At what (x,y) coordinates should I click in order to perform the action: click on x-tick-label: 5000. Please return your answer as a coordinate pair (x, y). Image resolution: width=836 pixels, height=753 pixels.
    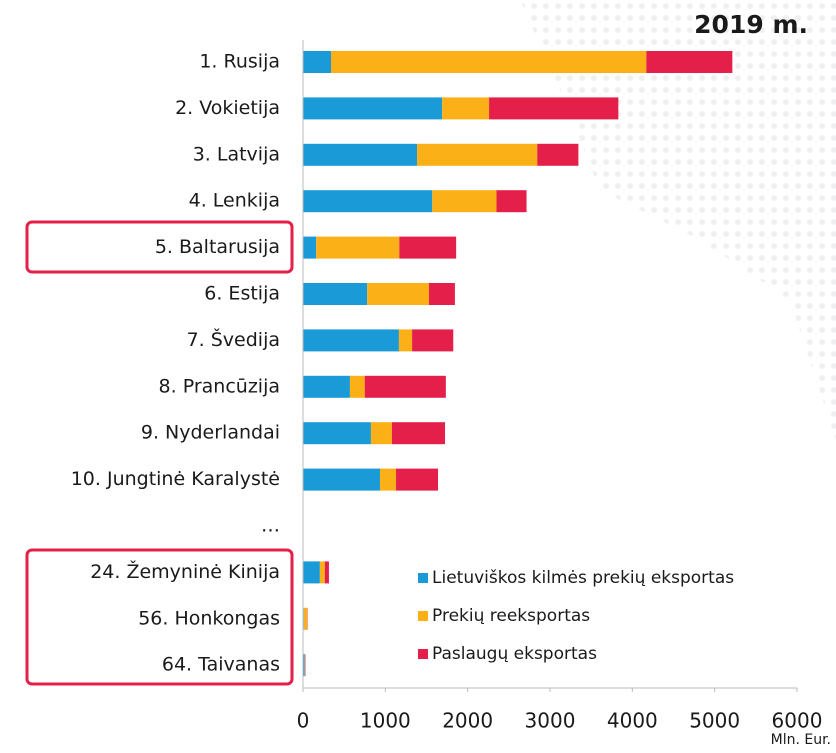
    Looking at the image, I should click on (714, 721).